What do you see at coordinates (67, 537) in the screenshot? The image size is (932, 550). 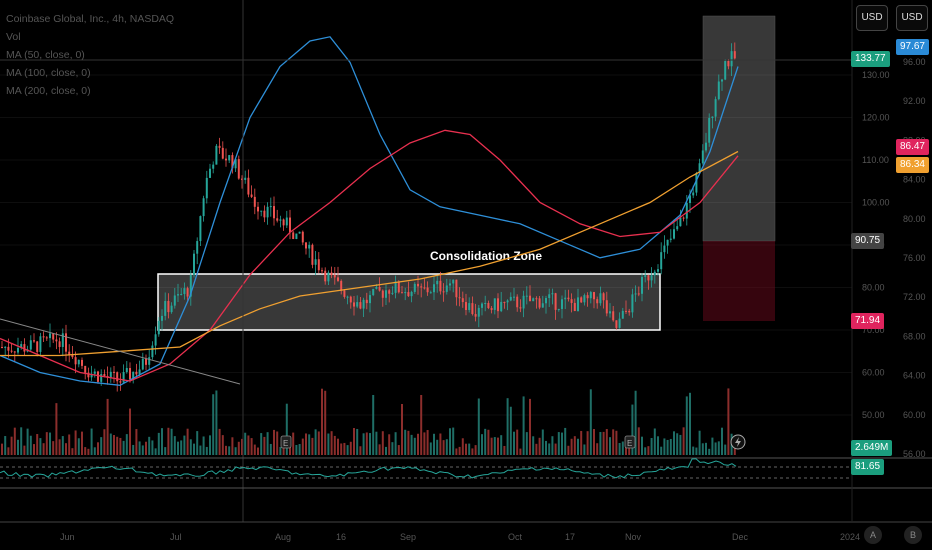 I see `x-tick-label: Jun` at bounding box center [67, 537].